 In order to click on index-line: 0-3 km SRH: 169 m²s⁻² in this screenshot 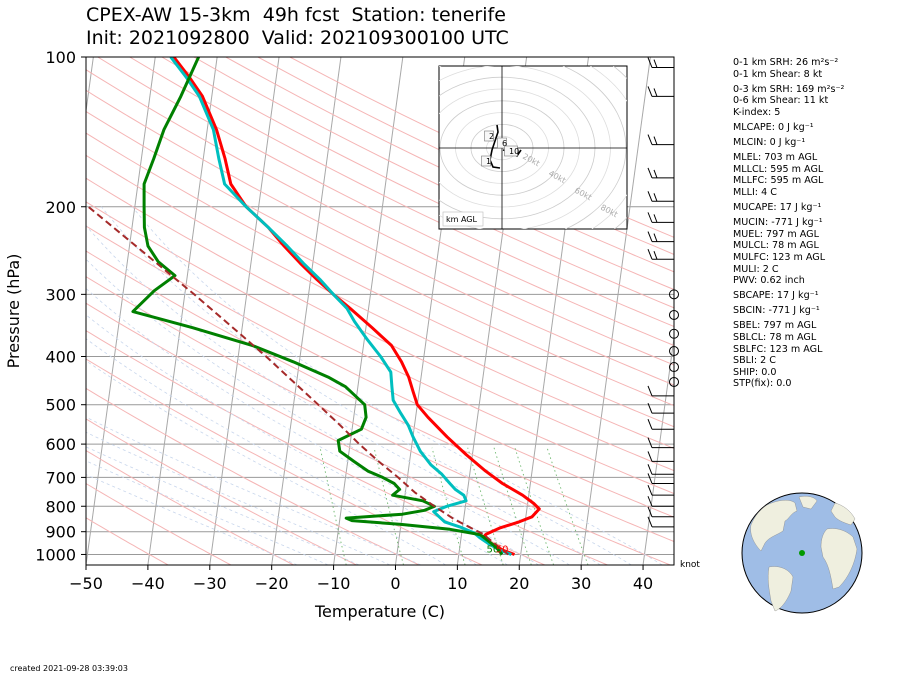, I will do `click(789, 89)`.